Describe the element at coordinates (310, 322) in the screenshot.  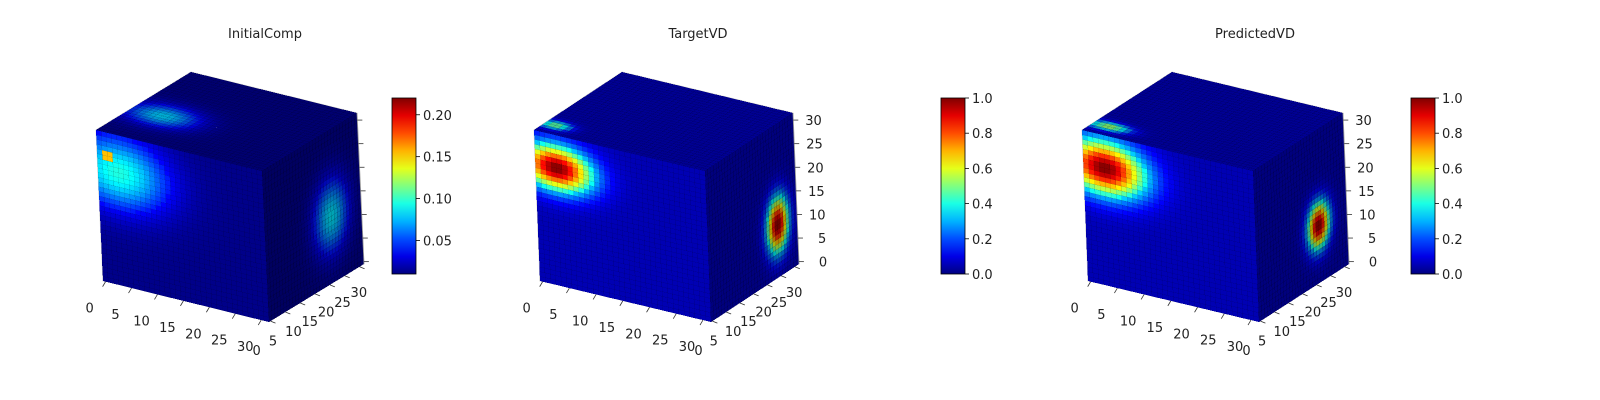
I see `y-tick-label: 15` at that location.